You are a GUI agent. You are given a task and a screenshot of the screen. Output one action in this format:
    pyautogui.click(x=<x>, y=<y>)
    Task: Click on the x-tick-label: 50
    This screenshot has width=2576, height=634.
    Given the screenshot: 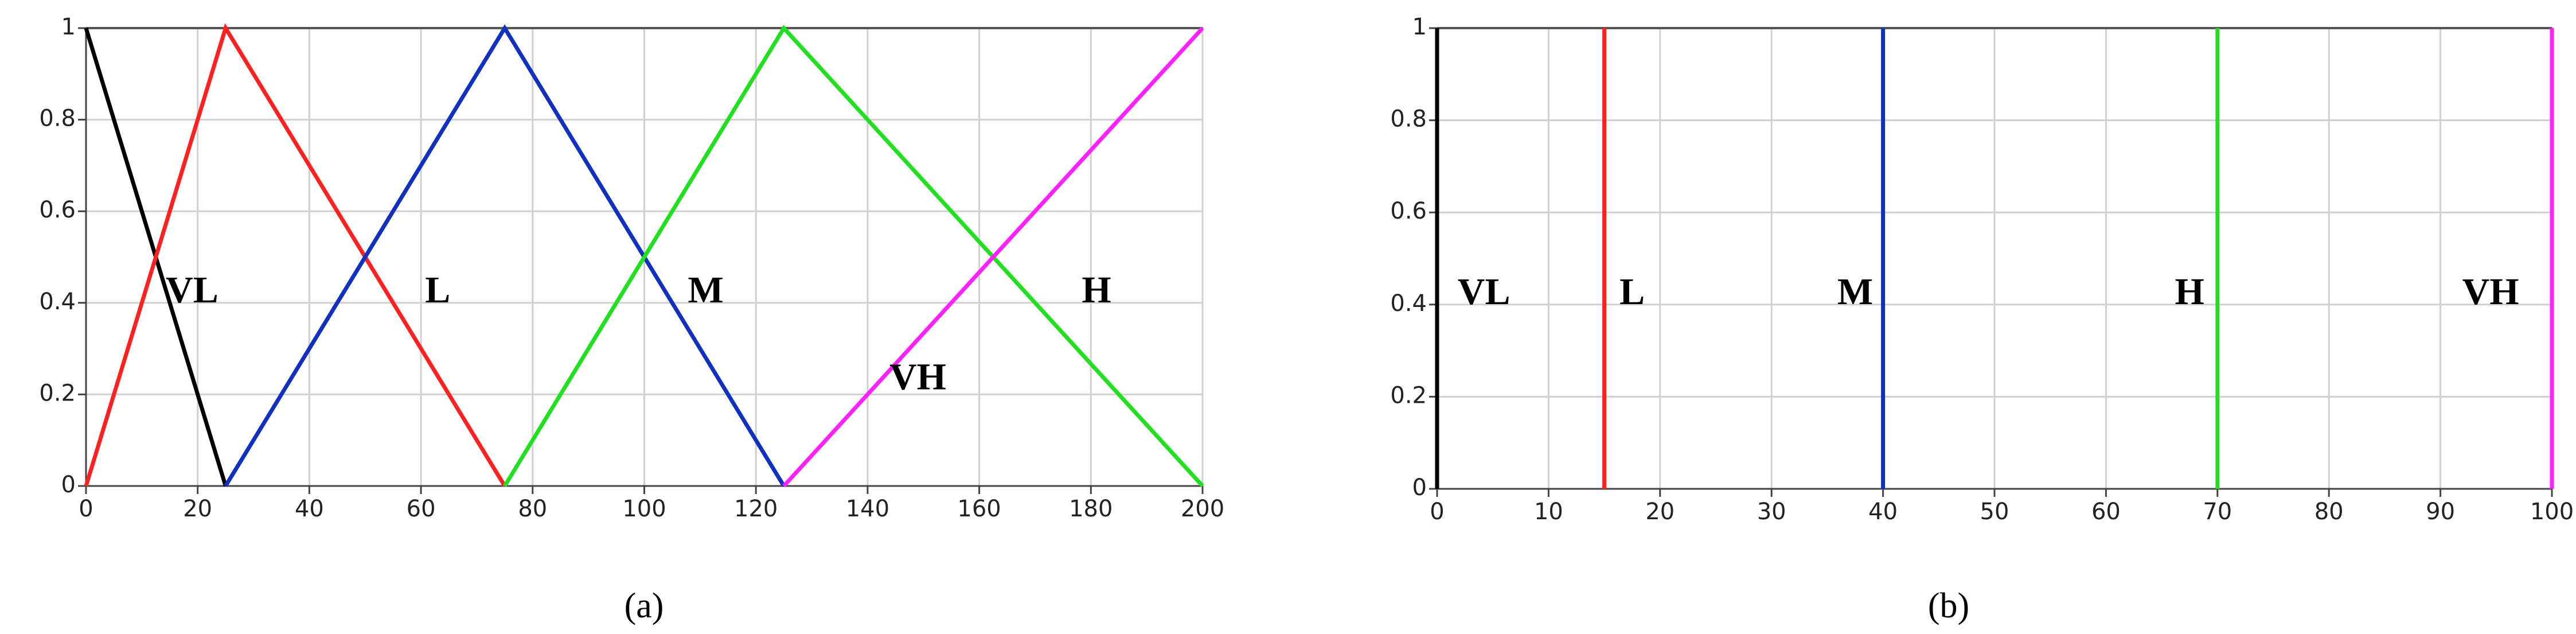 What is the action you would take?
    pyautogui.click(x=1995, y=512)
    